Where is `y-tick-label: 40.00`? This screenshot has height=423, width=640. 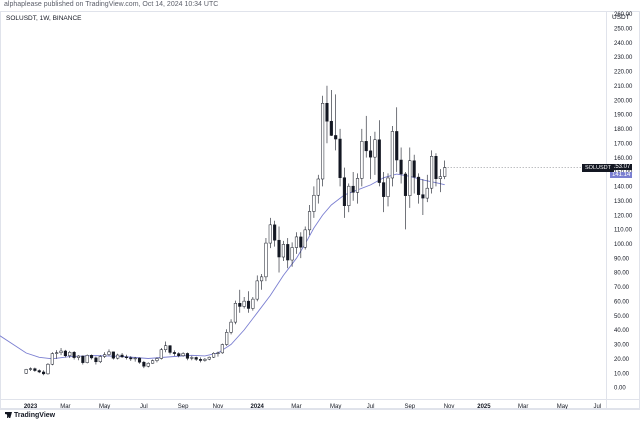 y-tick-label: 40.00 is located at coordinates (622, 331).